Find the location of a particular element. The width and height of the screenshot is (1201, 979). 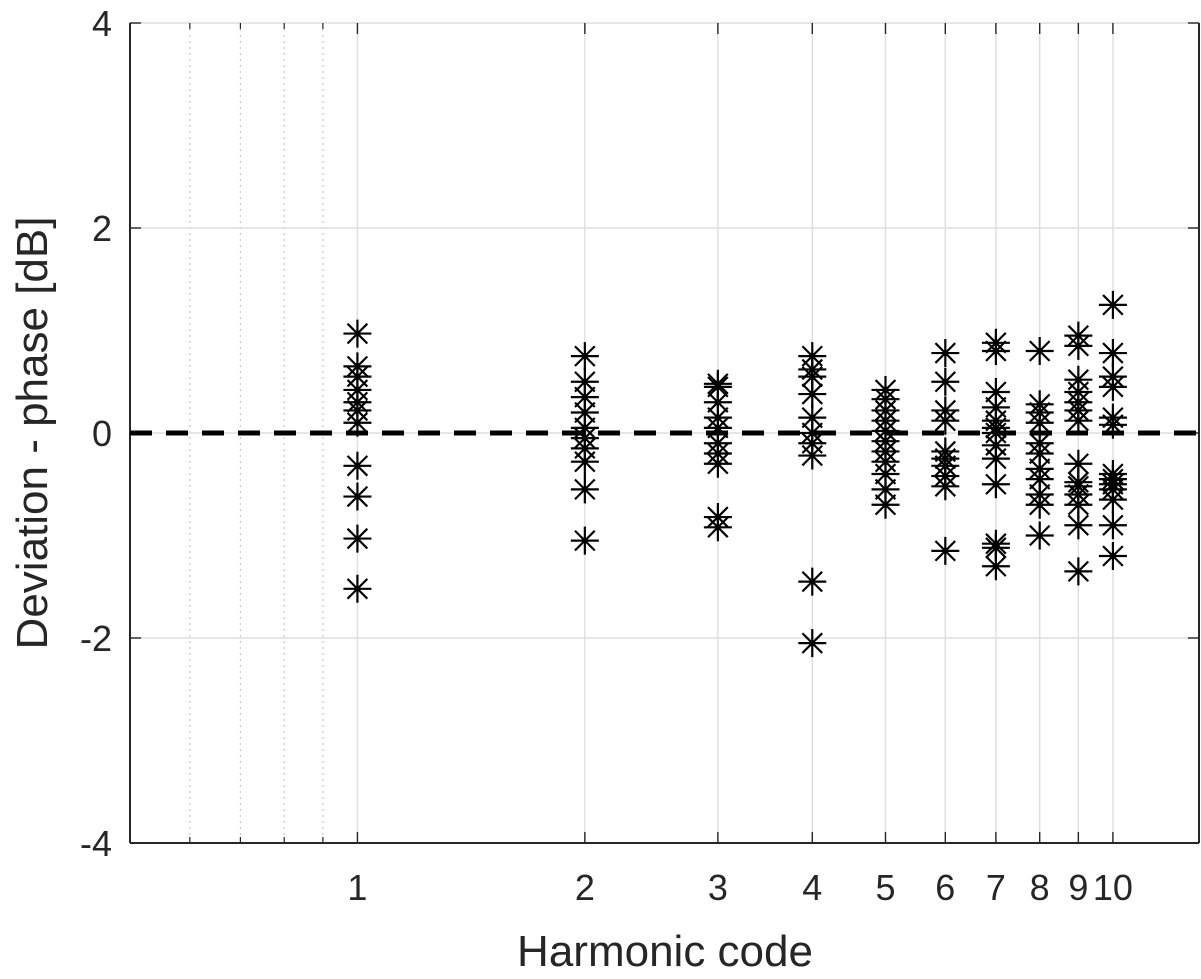

x-tick-label: 8 is located at coordinates (1040, 887).